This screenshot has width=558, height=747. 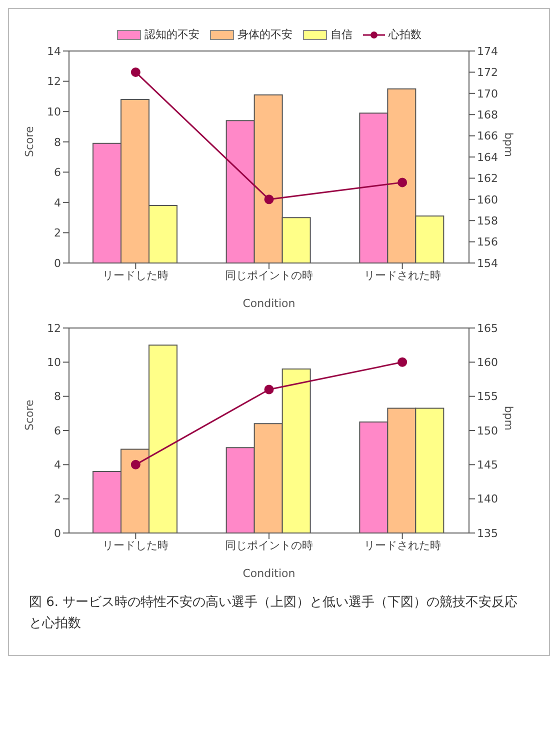 What do you see at coordinates (487, 328) in the screenshot?
I see `y2-tick-label: 165` at bounding box center [487, 328].